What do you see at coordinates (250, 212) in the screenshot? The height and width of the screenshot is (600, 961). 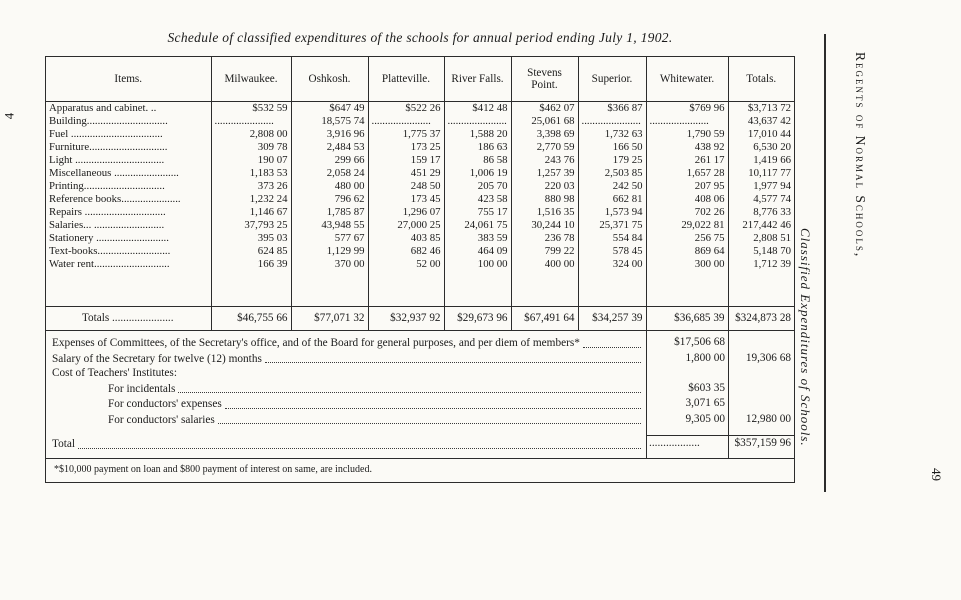 I see `amount-cell: 1,146 67` at bounding box center [250, 212].